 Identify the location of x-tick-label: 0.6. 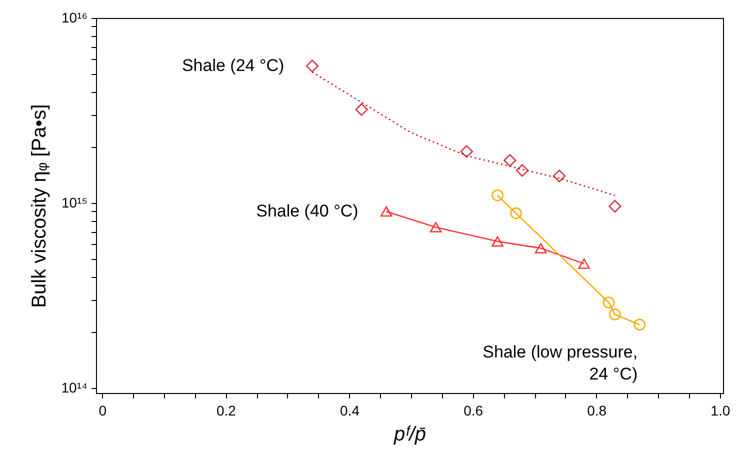
(474, 410).